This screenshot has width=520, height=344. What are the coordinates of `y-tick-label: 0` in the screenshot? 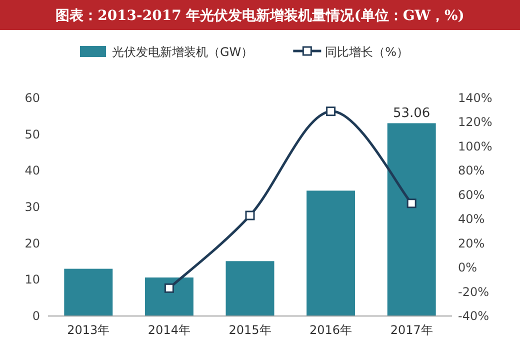 It's located at (36, 316).